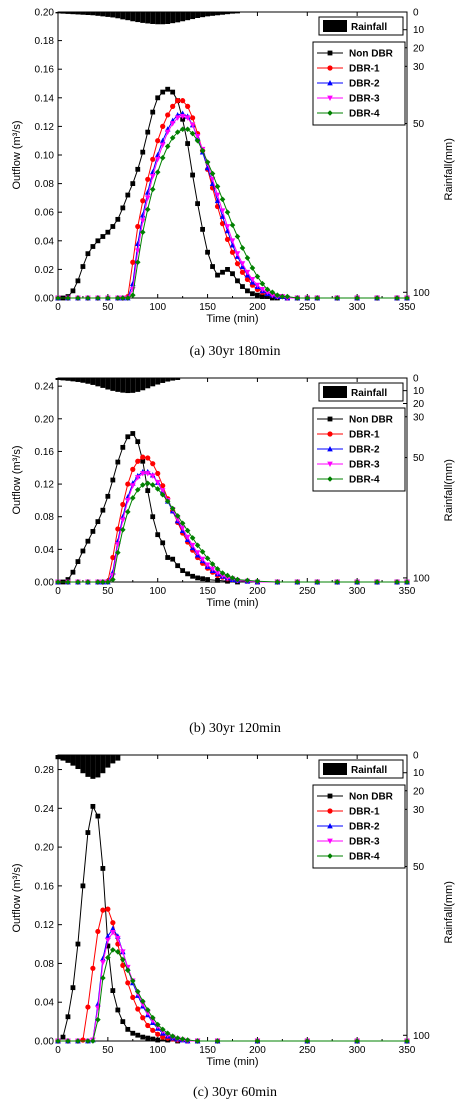 This screenshot has height=1108, width=470. I want to click on y-tick-label: 0.24, so click(45, 809).